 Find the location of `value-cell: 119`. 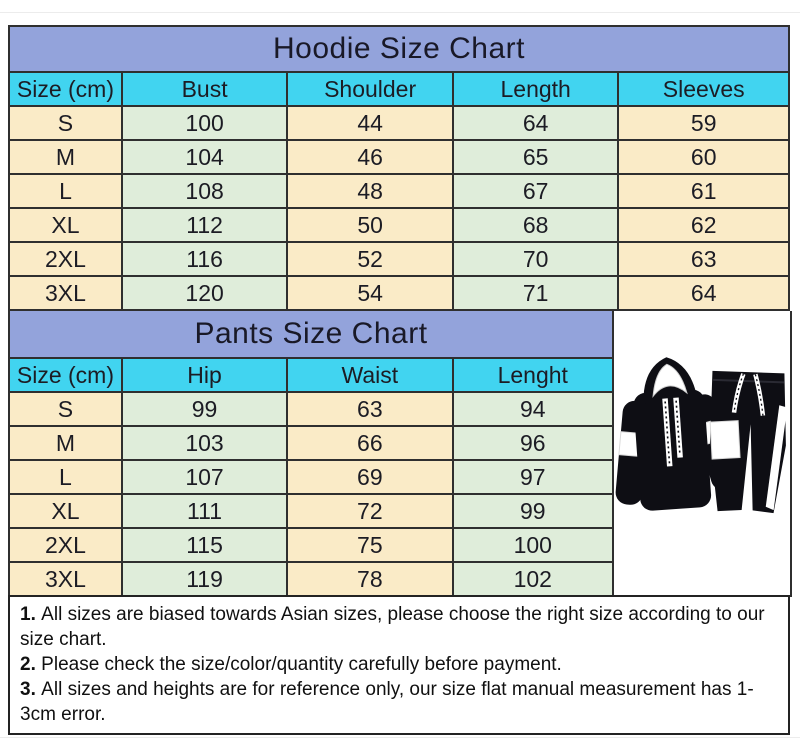

value-cell: 119 is located at coordinates (204, 579).